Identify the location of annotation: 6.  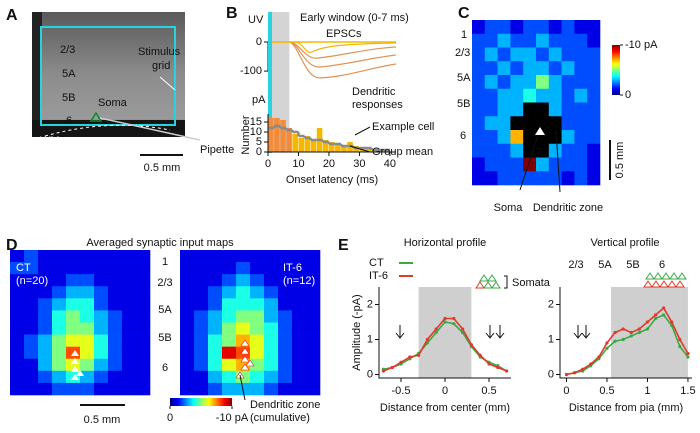
(165, 368).